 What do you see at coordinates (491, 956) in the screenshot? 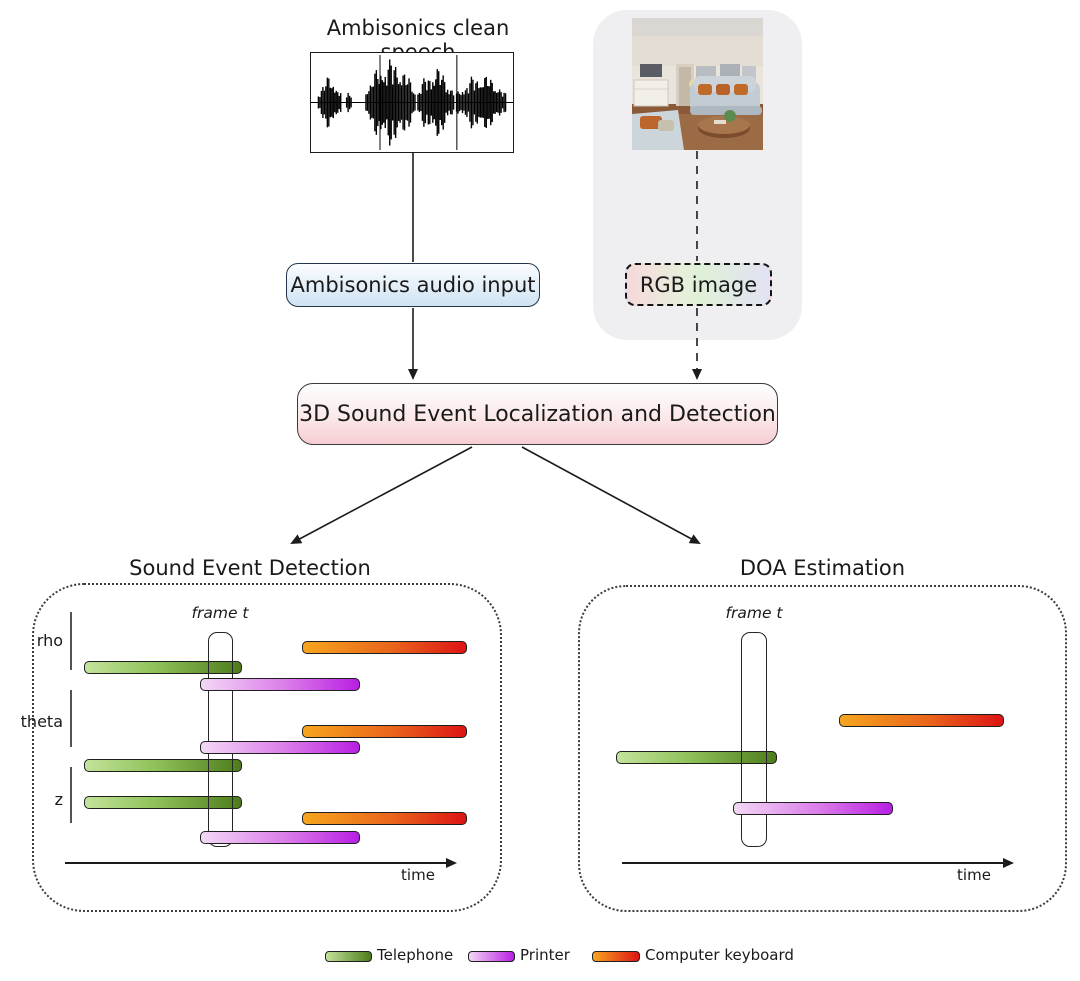
I see `legend-swatch-printer` at bounding box center [491, 956].